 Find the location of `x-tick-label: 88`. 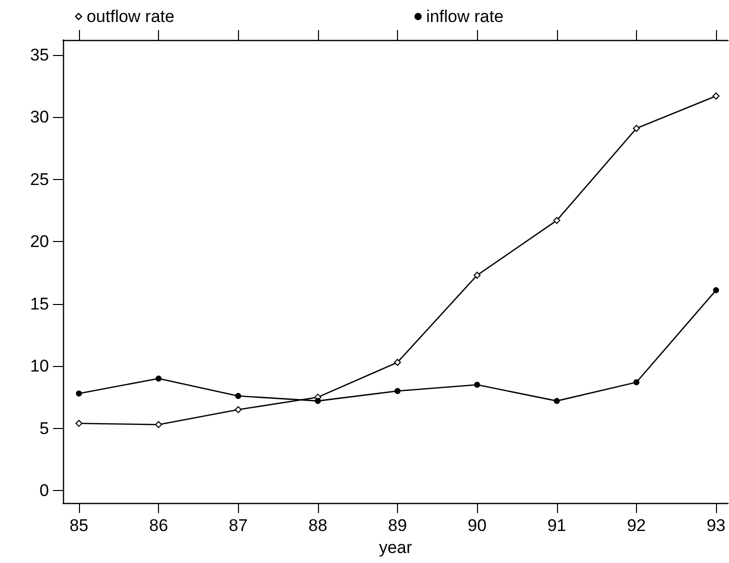

x-tick-label: 88 is located at coordinates (318, 525).